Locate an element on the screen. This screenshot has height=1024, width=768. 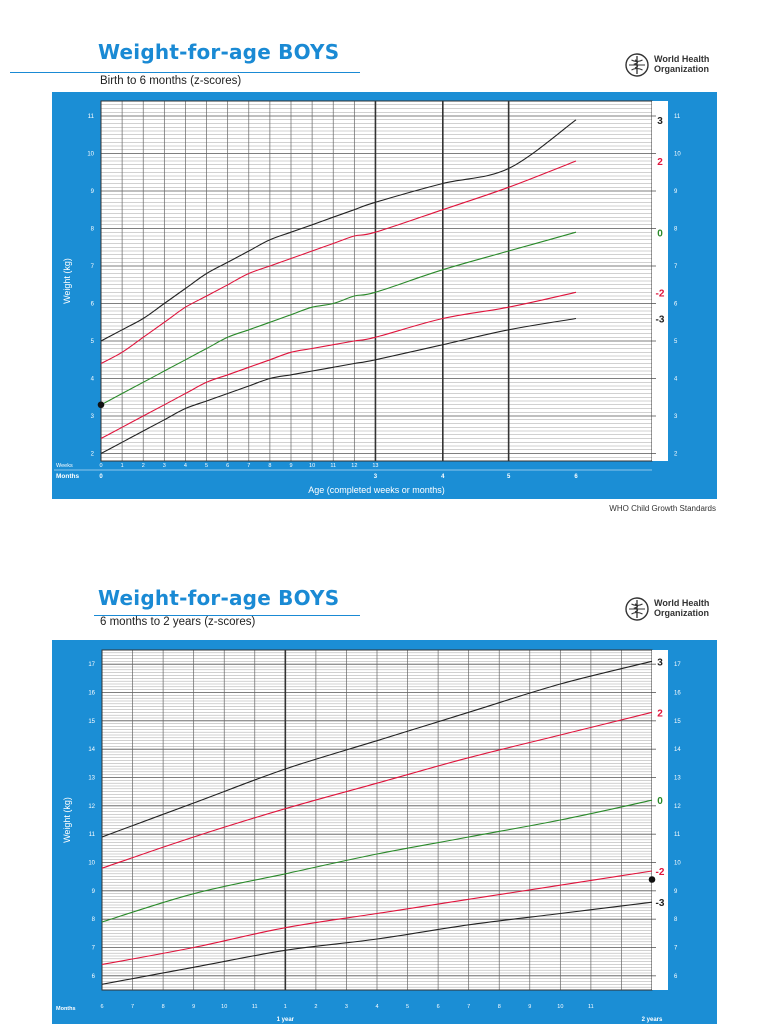
week-tick-label: 13 is located at coordinates (375, 466).